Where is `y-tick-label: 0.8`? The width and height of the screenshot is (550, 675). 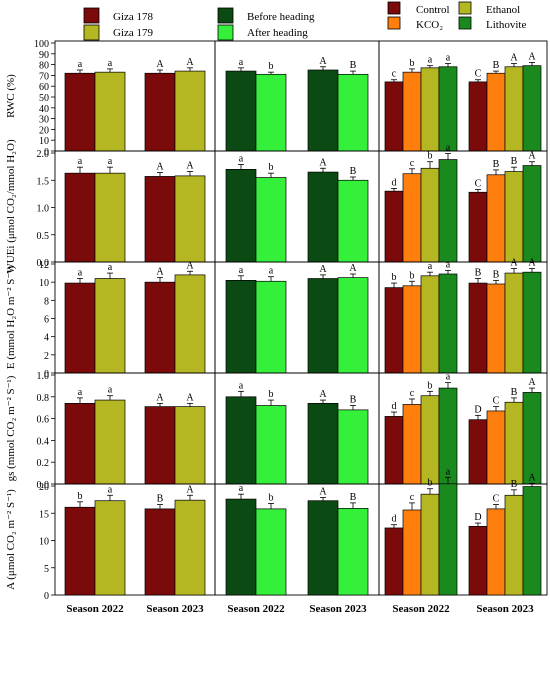 y-tick-label: 0.8 is located at coordinates (43, 398).